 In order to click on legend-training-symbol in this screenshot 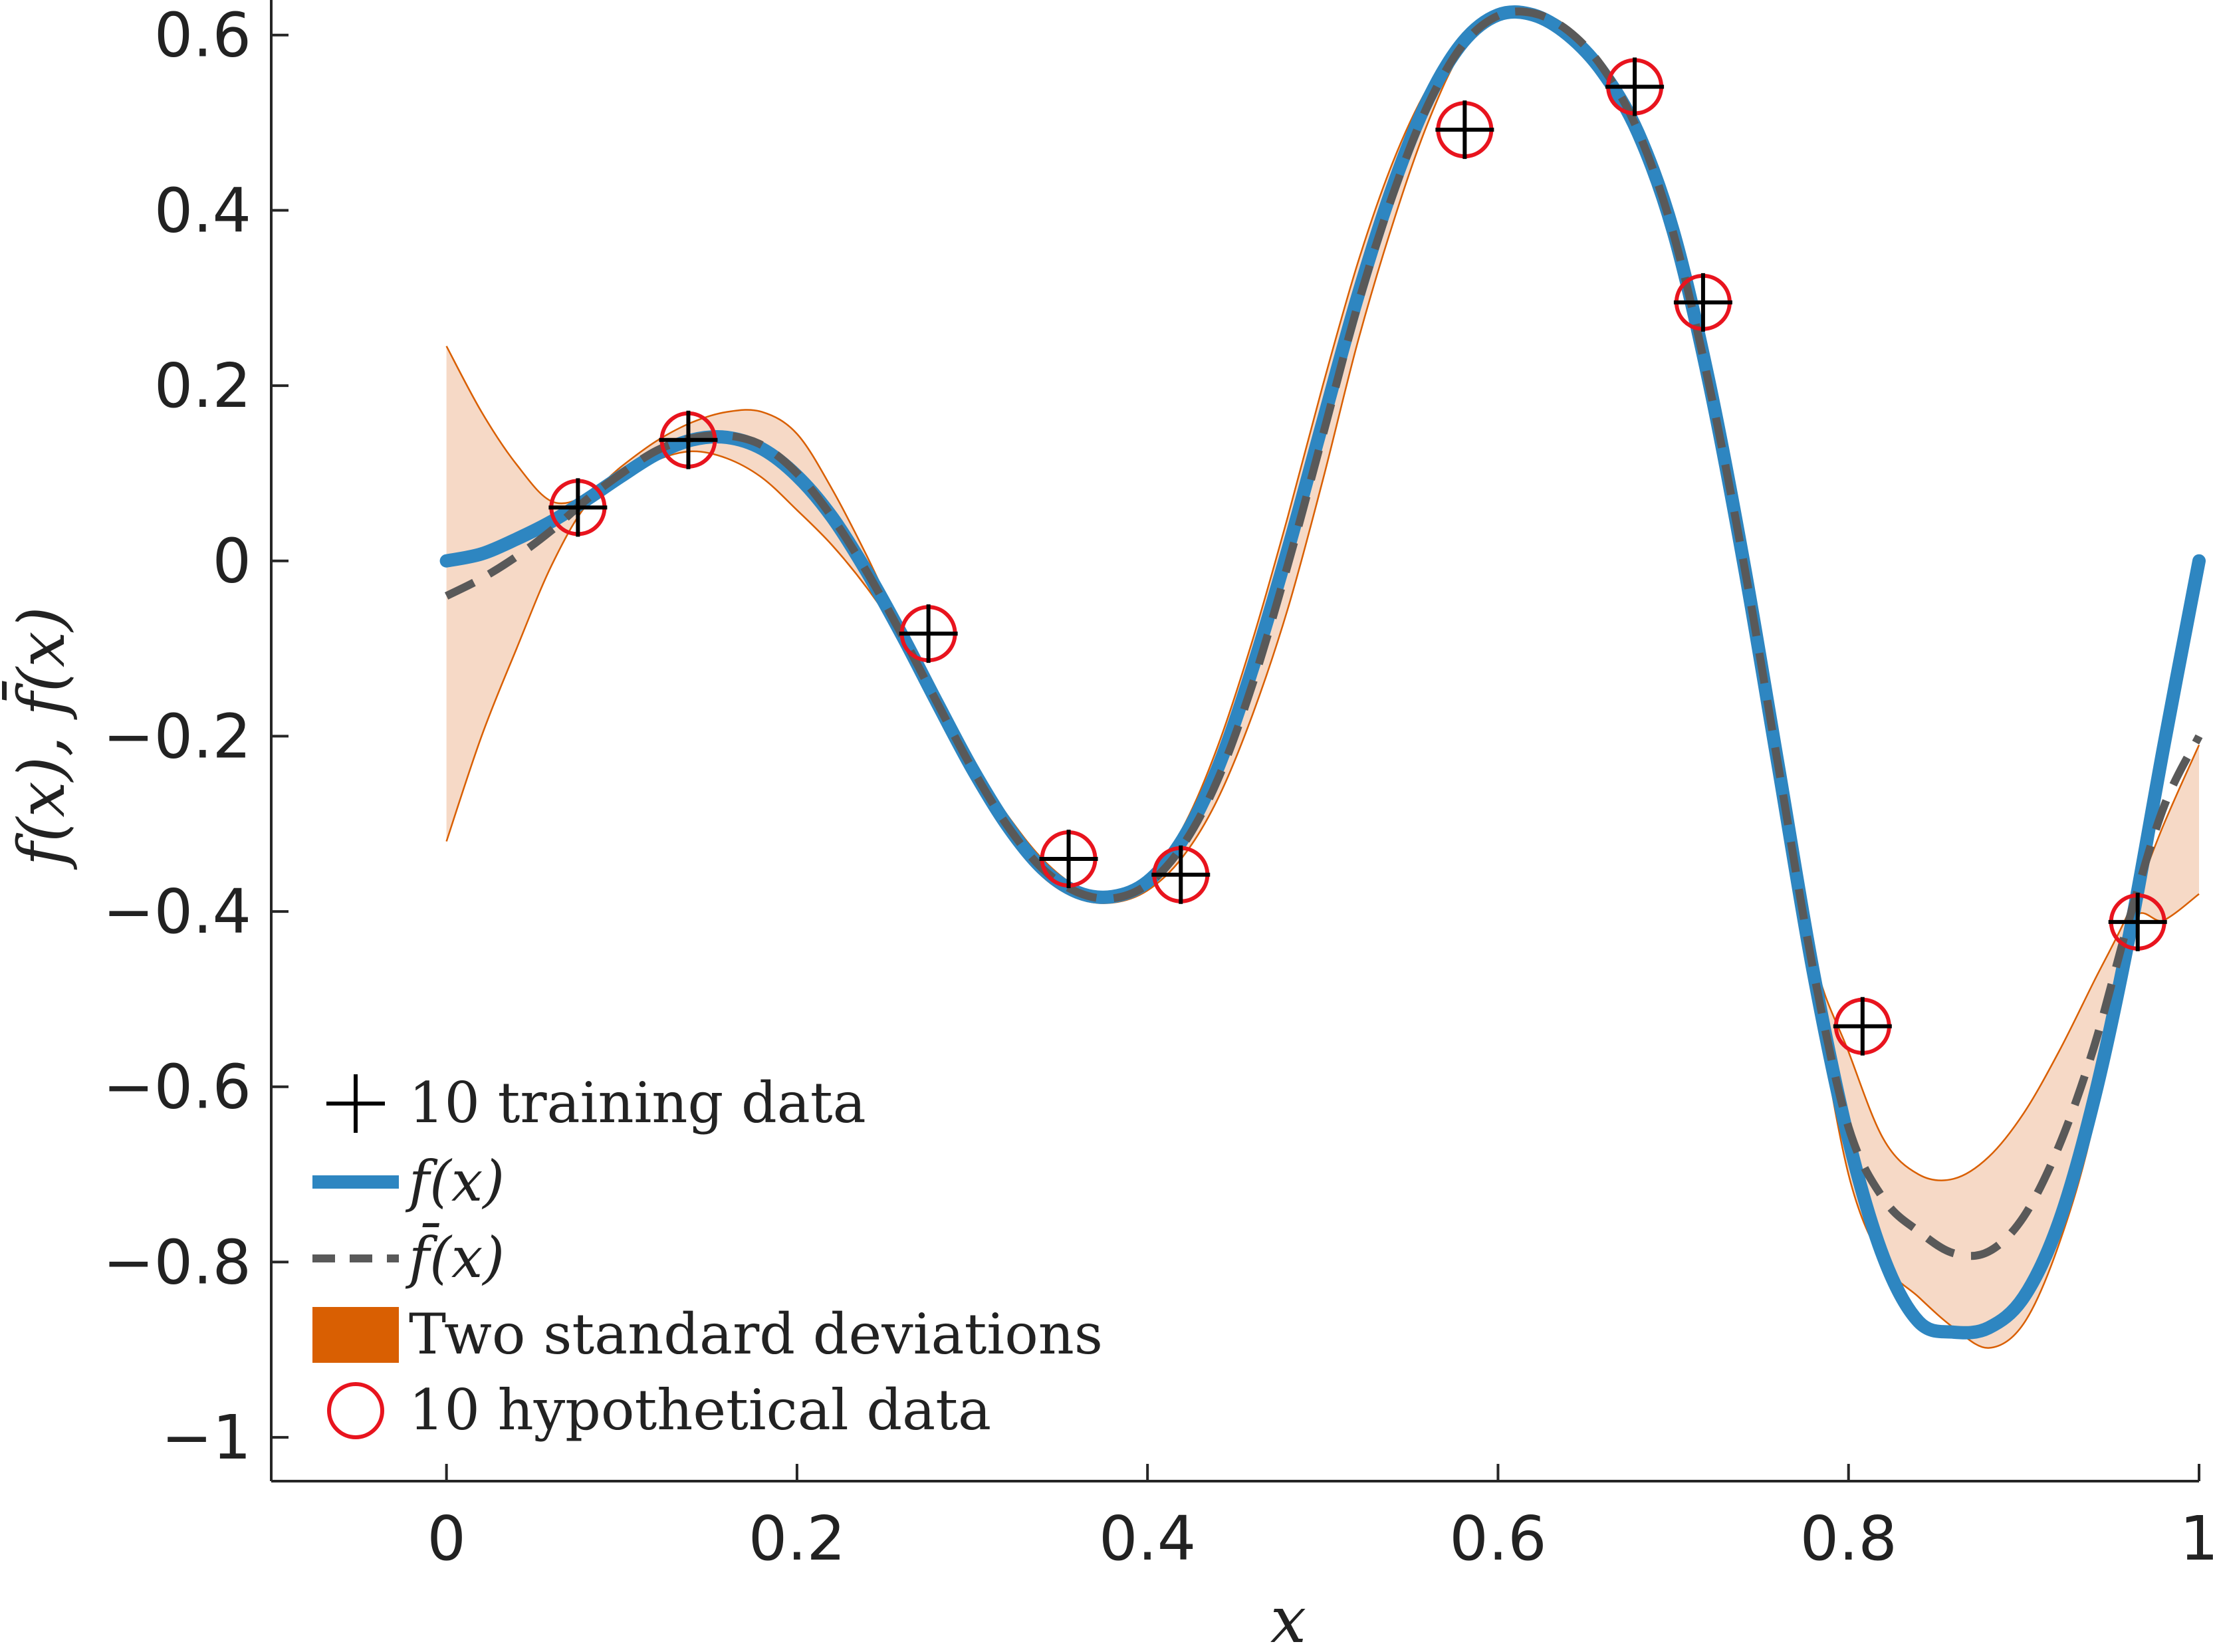, I will do `click(355, 1103)`.